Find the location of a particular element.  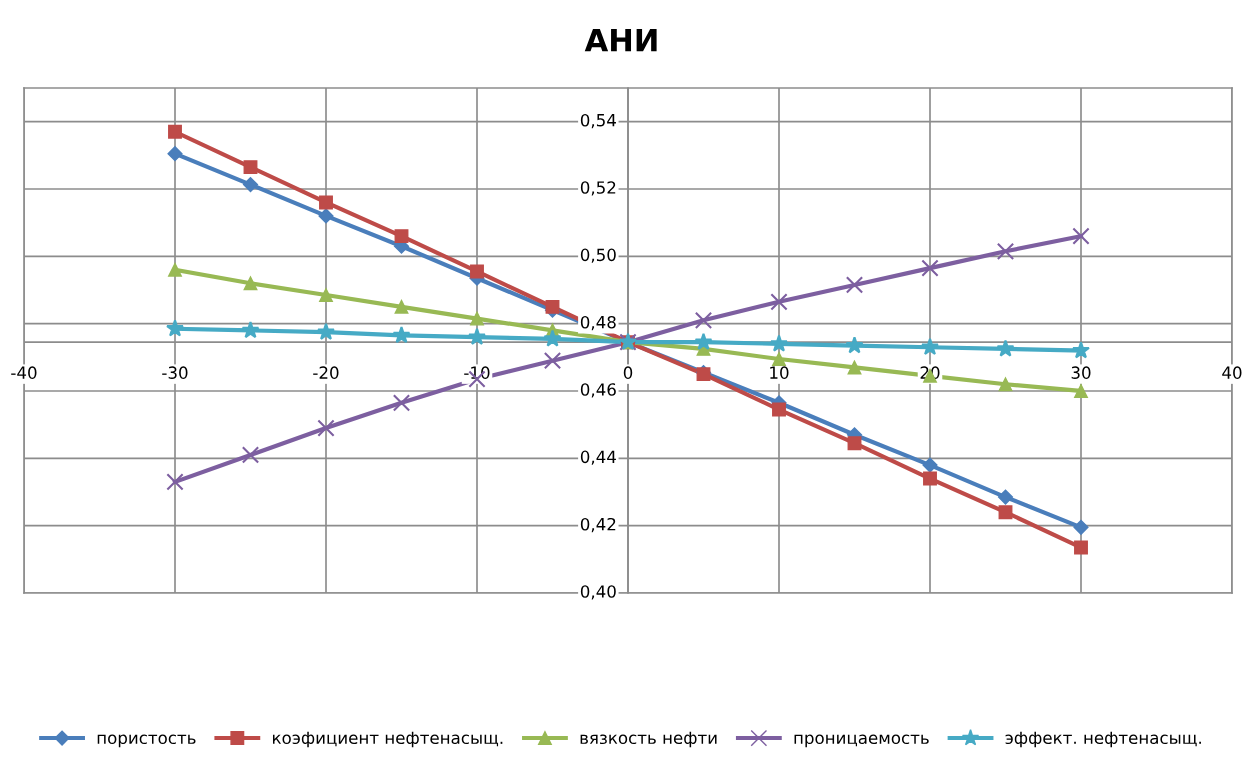

legend-label: коэфициент нефтенасыщ. is located at coordinates (388, 739).